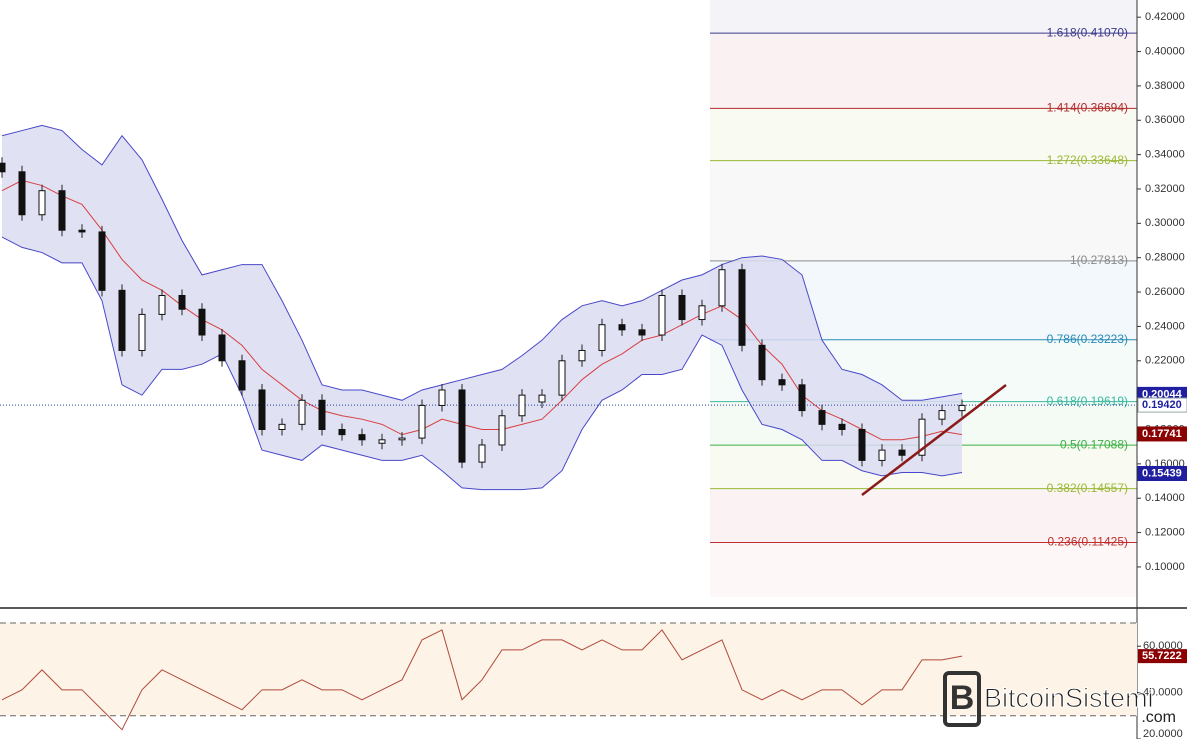 This screenshot has height=739, width=1187. I want to click on logo-letter: B, so click(962, 698).